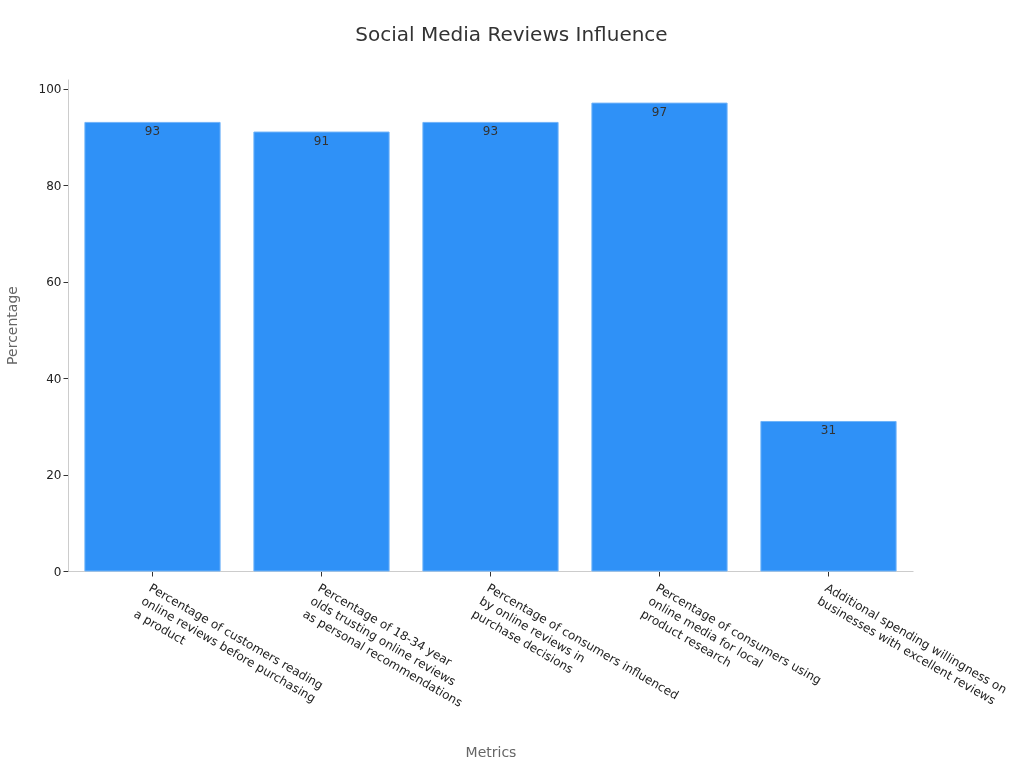  What do you see at coordinates (54, 185) in the screenshot?
I see `y-tick-label: 80` at bounding box center [54, 185].